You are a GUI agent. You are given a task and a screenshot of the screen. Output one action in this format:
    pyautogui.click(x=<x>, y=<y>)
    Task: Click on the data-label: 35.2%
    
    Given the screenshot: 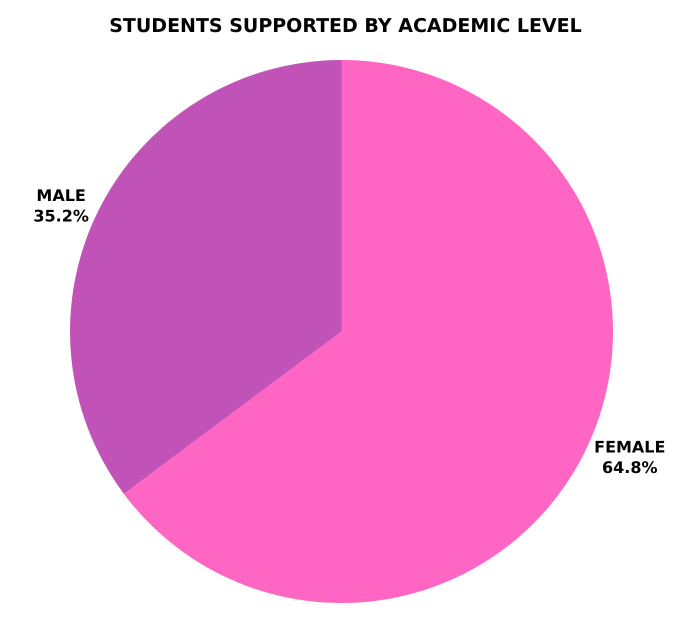 What is the action you would take?
    pyautogui.click(x=61, y=216)
    